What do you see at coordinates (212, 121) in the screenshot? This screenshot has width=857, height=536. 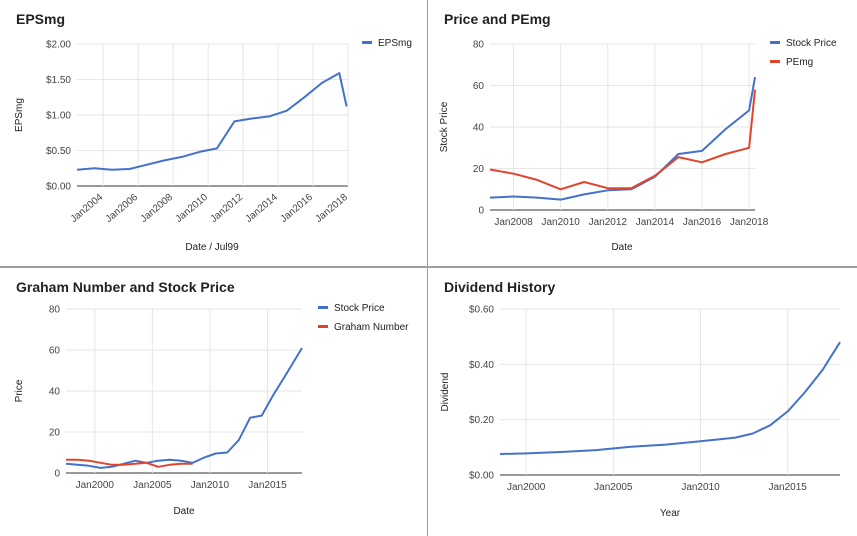 I see `series-line-epsmg` at bounding box center [212, 121].